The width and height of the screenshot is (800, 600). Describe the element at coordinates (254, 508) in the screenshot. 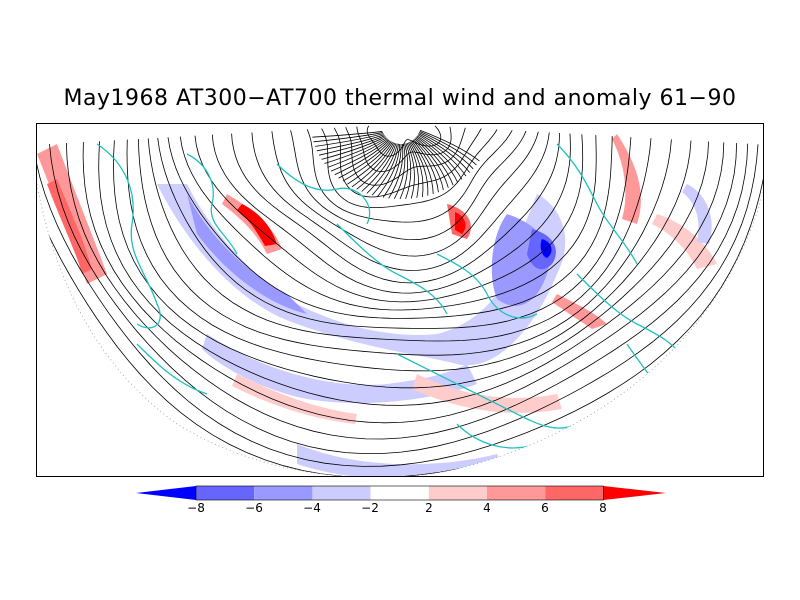

I see `colorbar-label: −6` at that location.